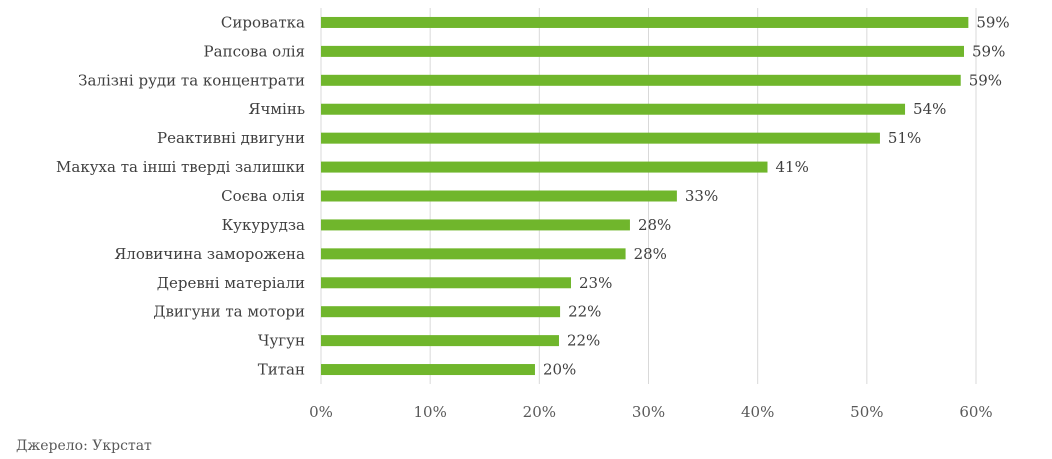  Describe the element at coordinates (191, 80) in the screenshot. I see `category-label: Залізні руди та концентрати` at that location.